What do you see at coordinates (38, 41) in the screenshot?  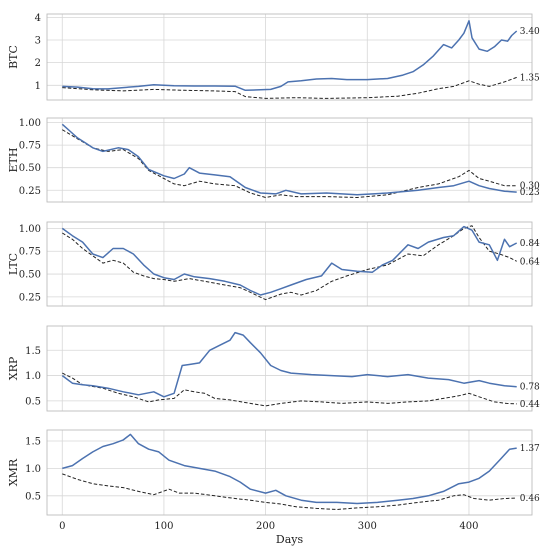 I see `y-tick-label: 3` at bounding box center [38, 41].